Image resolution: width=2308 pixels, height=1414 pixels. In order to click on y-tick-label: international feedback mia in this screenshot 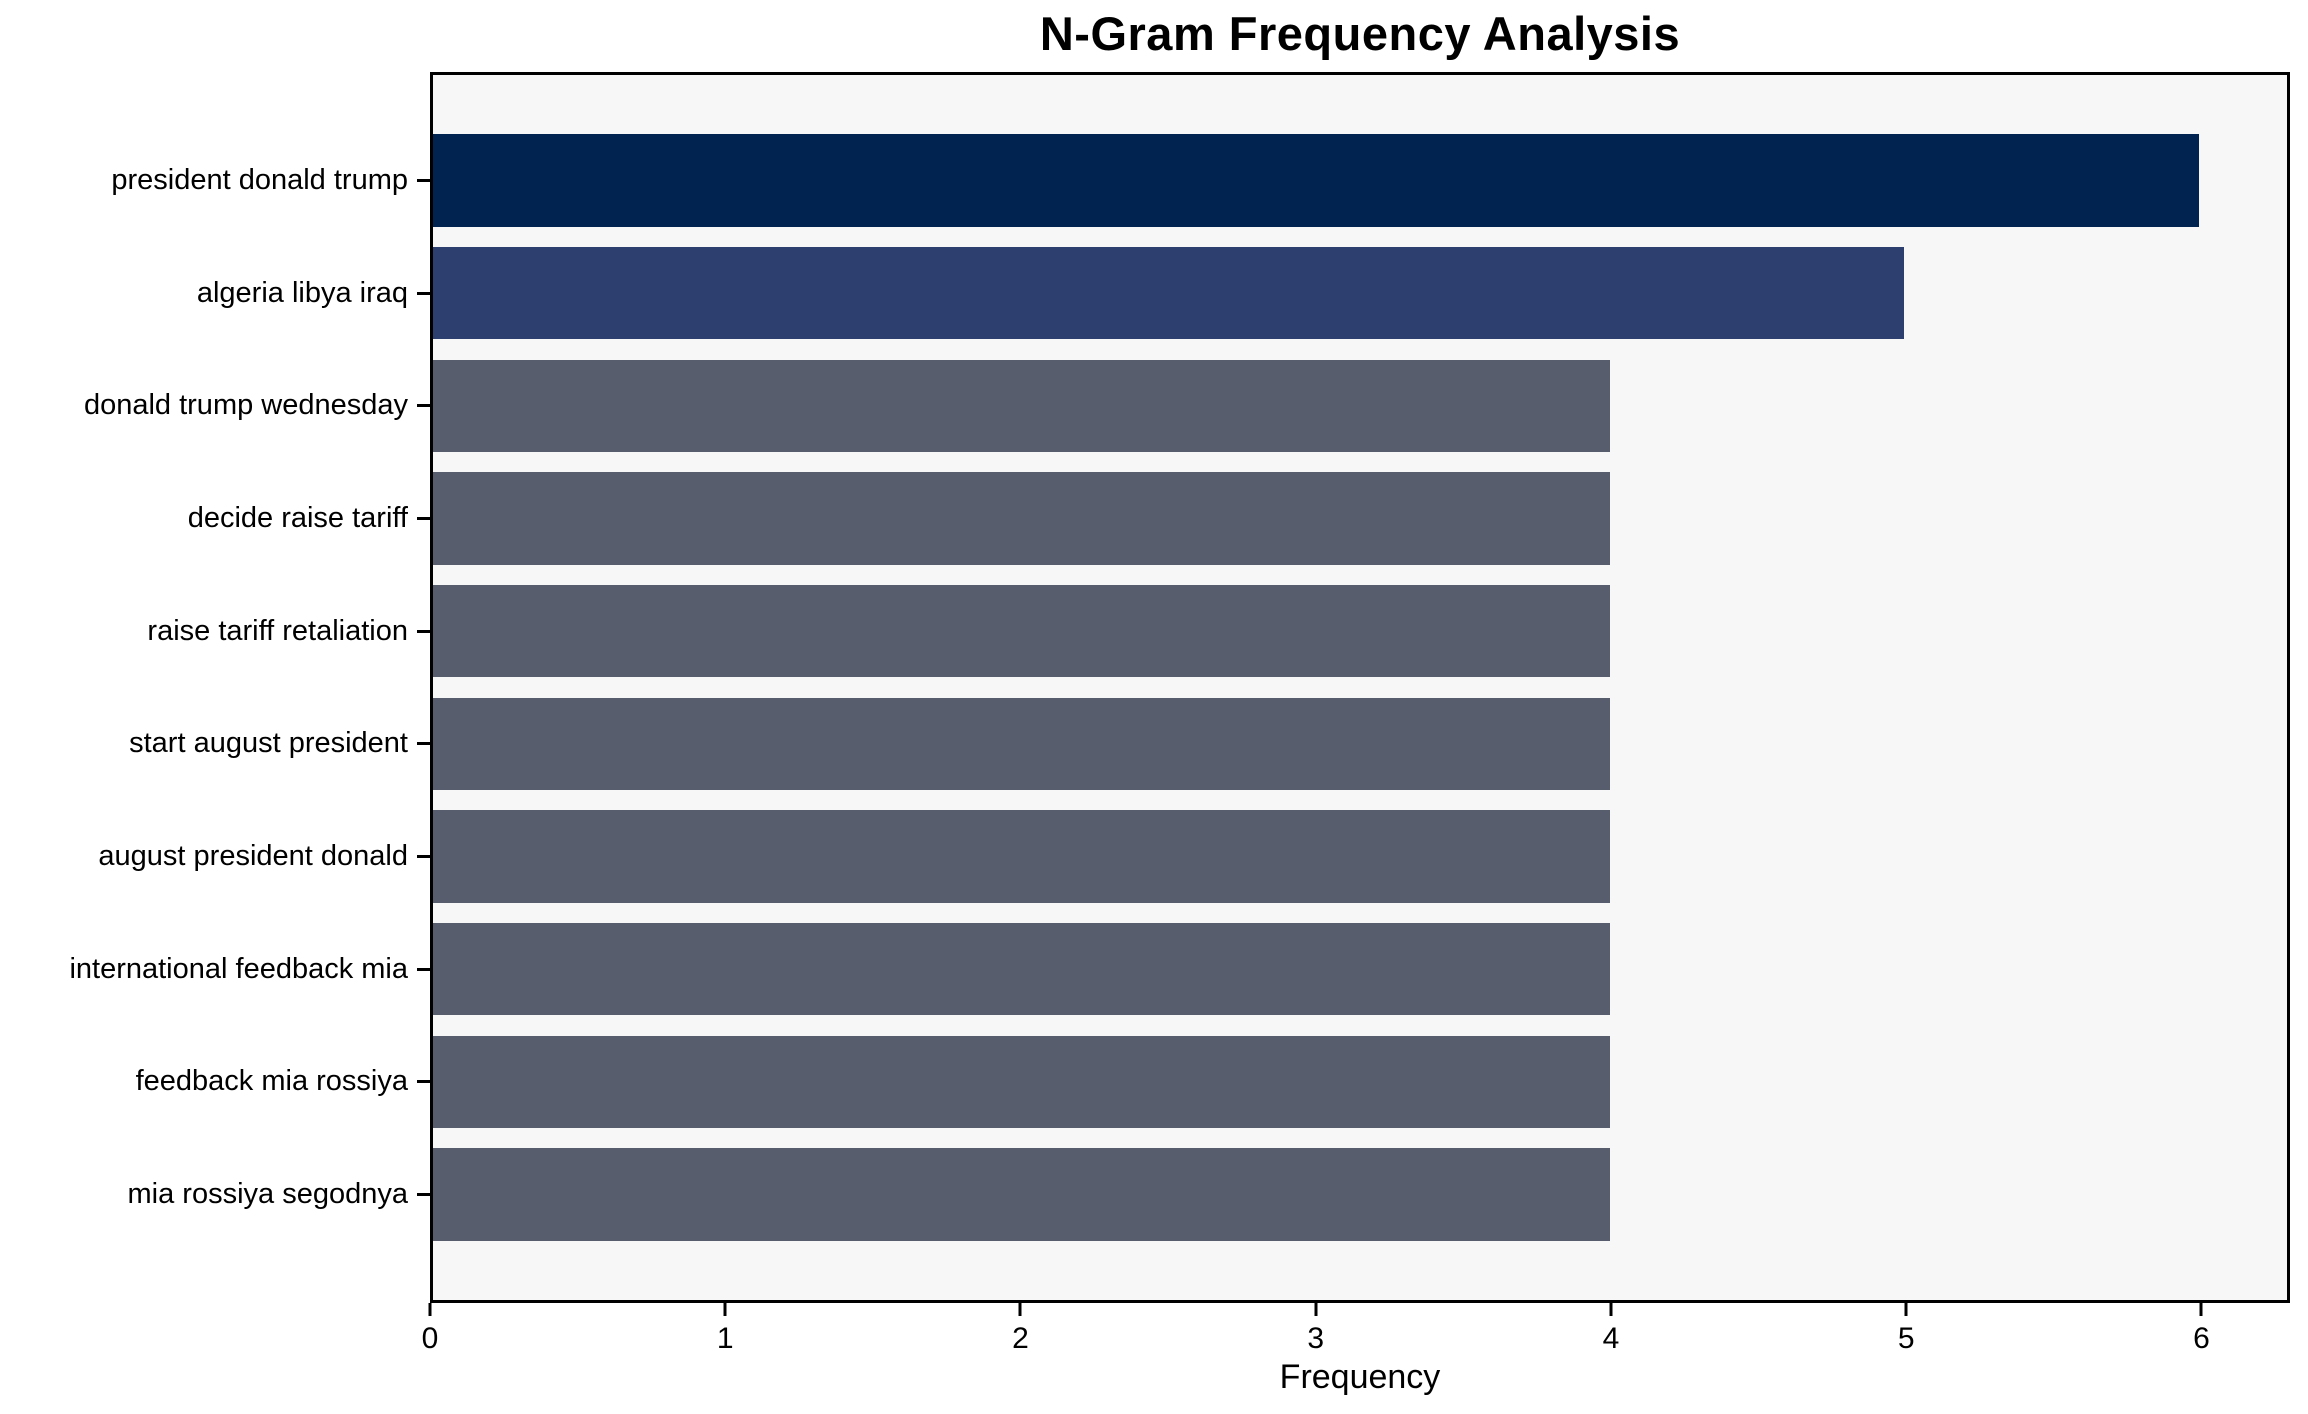, I will do `click(238, 968)`.